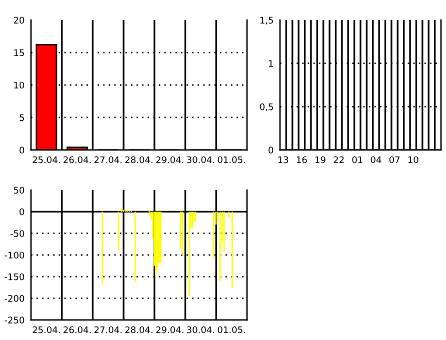 The width and height of the screenshot is (446, 340). What do you see at coordinates (17, 233) in the screenshot?
I see `y-tick-label: -50` at bounding box center [17, 233].